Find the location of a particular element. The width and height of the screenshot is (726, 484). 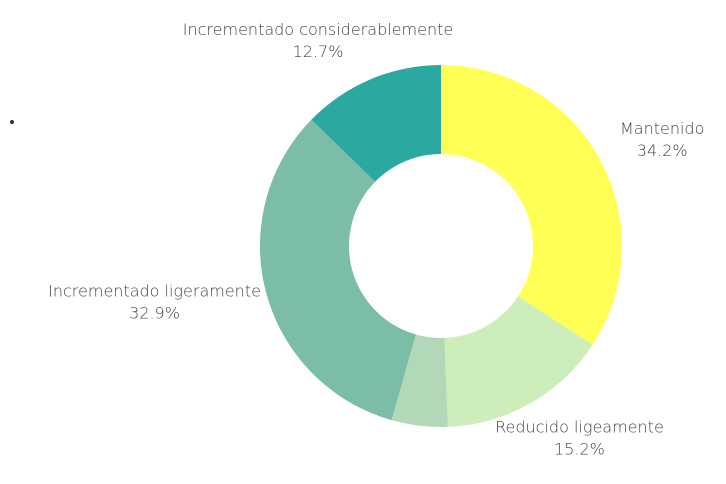

bullet is located at coordinates (12, 122).